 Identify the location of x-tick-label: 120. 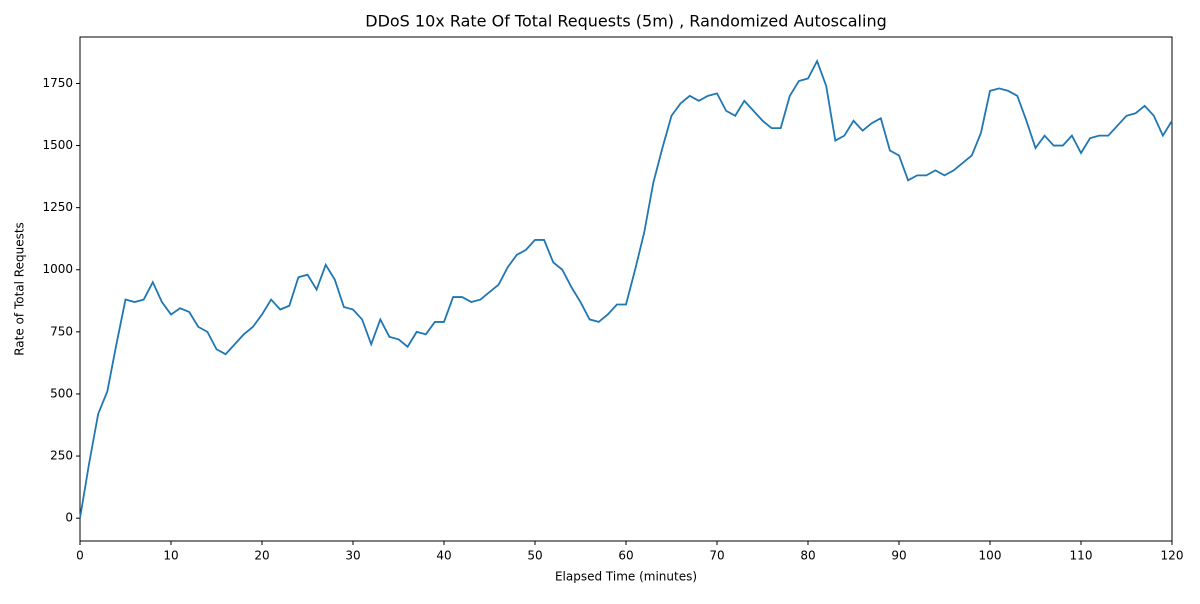
(1172, 556).